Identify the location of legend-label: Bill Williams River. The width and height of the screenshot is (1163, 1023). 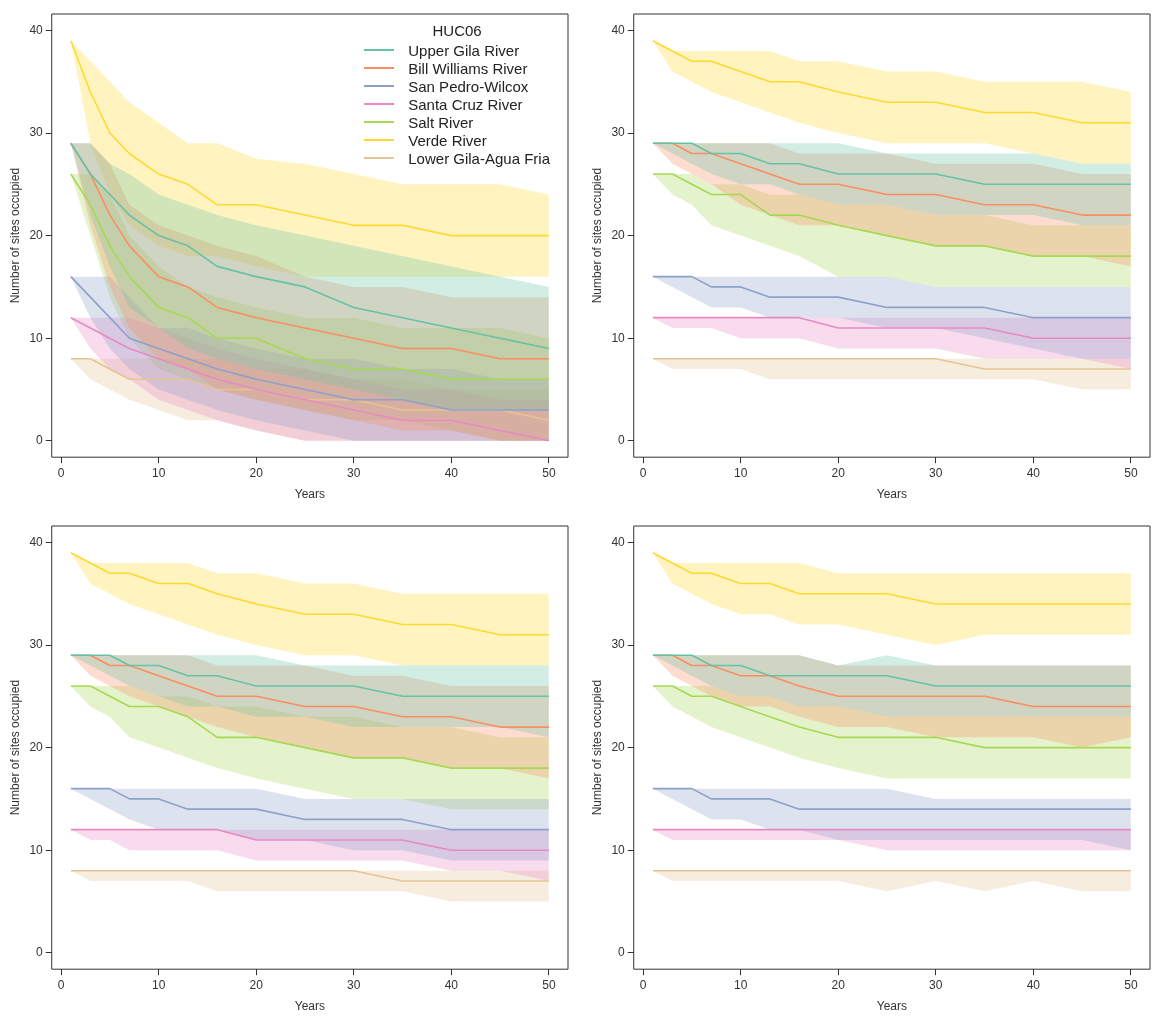
(468, 68).